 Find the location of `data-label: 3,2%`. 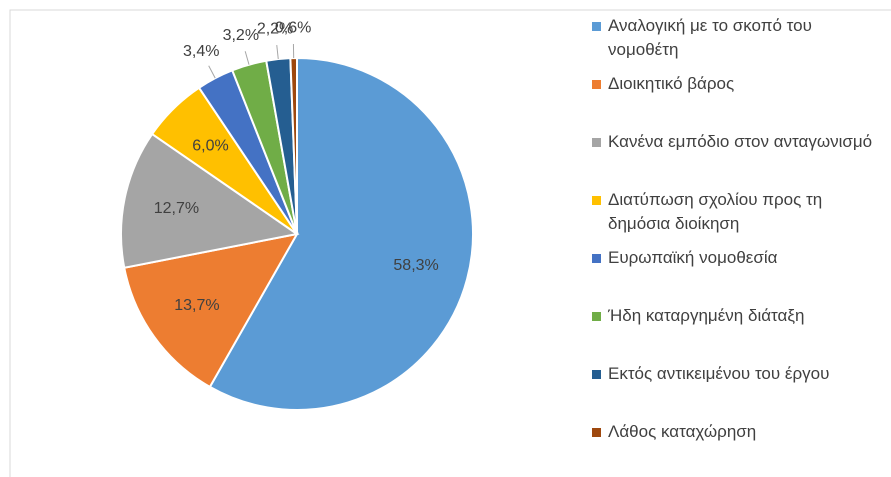

data-label: 3,2% is located at coordinates (241, 35).